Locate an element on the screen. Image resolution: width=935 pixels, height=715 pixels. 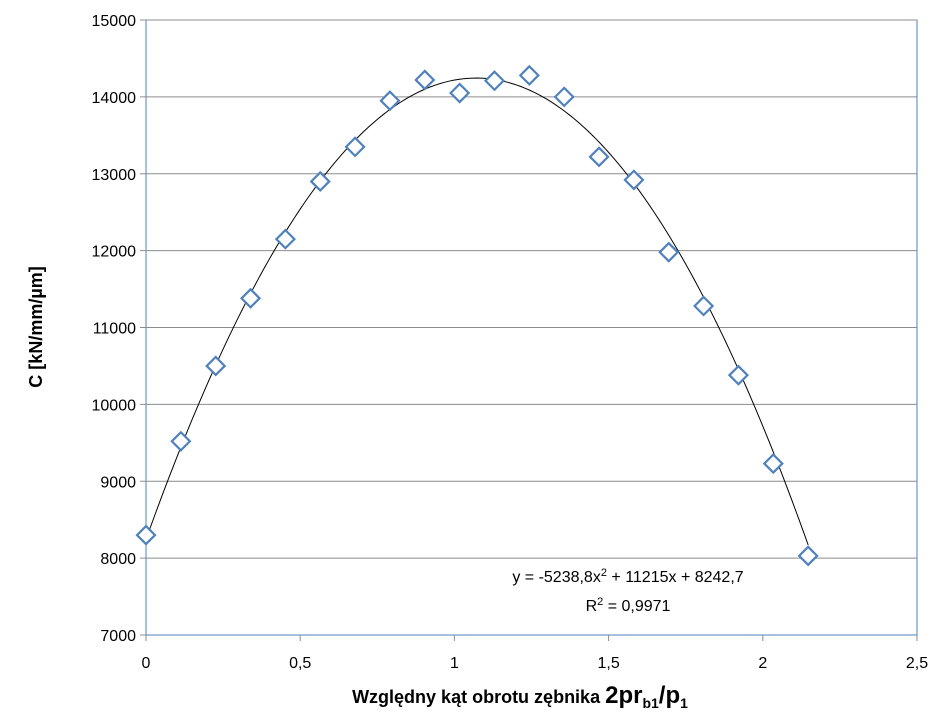
x-tick-label: 0,5 is located at coordinates (300, 663).